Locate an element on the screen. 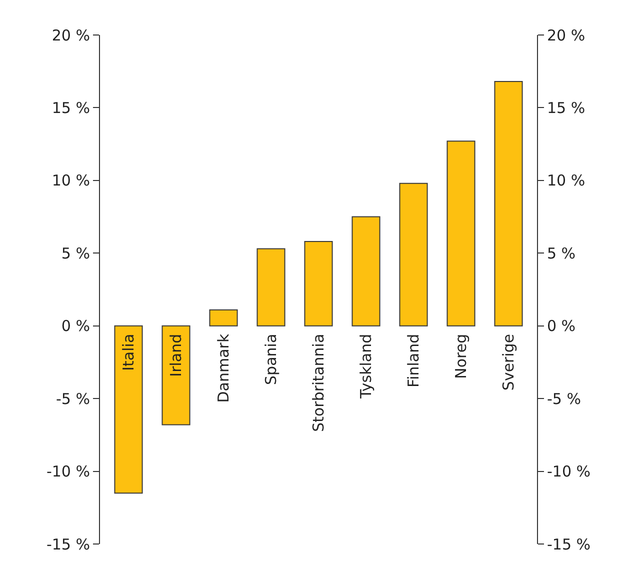 This screenshot has height=569, width=622. y2-tick-label: 20 % is located at coordinates (566, 35).